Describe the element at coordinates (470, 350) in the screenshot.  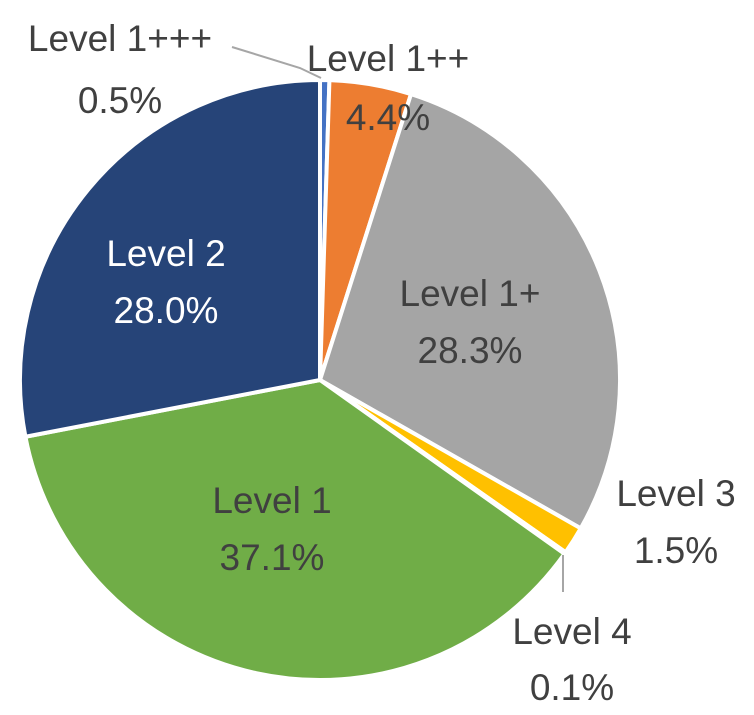
I see `slice-value-label: 28.3%` at that location.